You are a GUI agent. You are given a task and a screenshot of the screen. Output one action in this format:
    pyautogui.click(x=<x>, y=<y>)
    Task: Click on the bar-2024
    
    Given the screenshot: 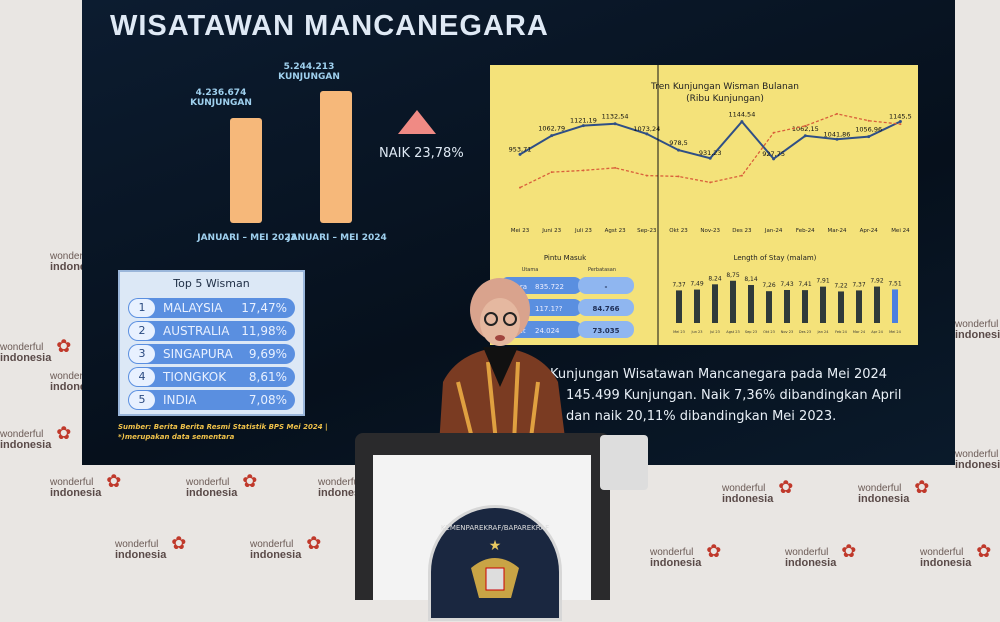 What is the action you would take?
    pyautogui.click(x=336, y=157)
    